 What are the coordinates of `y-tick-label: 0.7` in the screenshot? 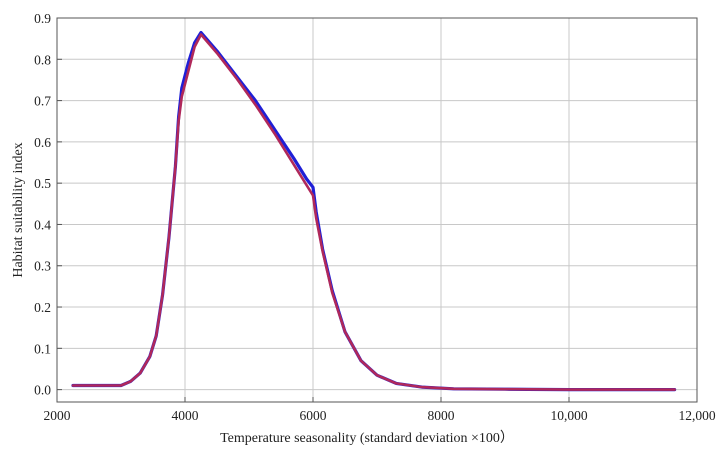 It's located at (42, 101).